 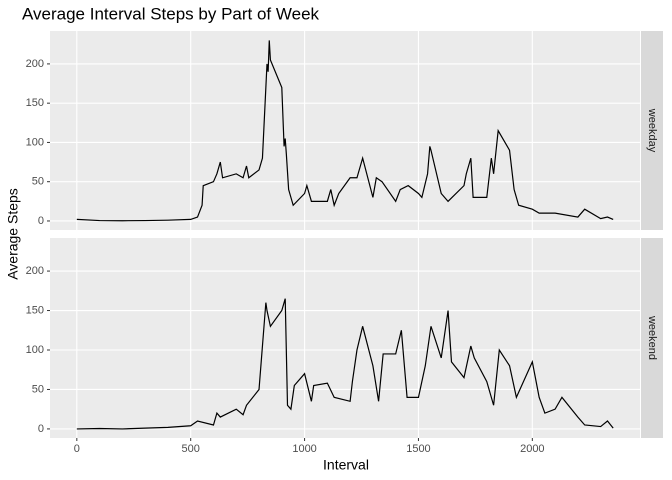 I want to click on facet-label: weekday, so click(x=652, y=130).